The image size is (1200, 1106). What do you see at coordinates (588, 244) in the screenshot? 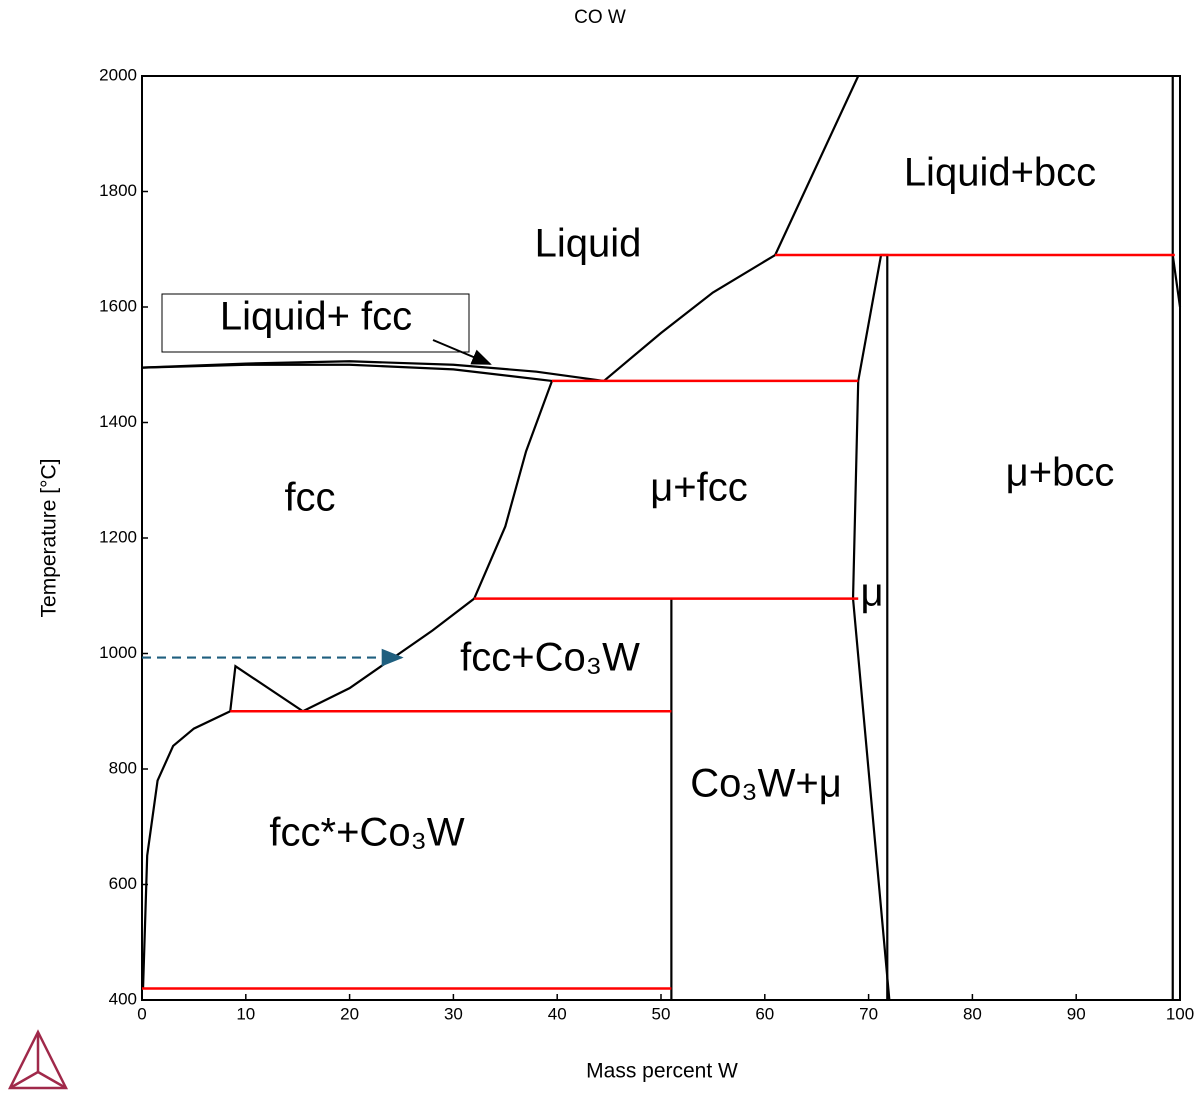
I see `region-label: Liquid` at bounding box center [588, 244].